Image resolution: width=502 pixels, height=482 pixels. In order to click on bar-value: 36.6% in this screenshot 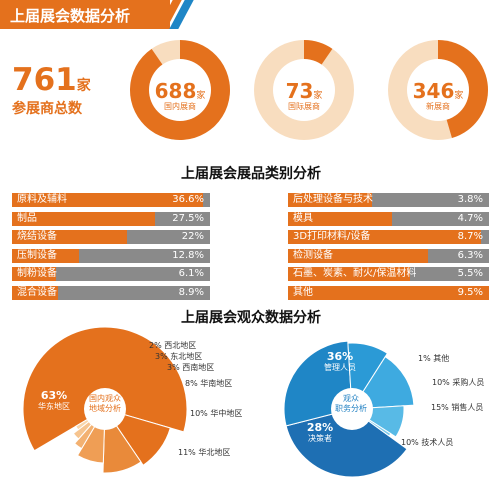, I will do `click(188, 199)`.